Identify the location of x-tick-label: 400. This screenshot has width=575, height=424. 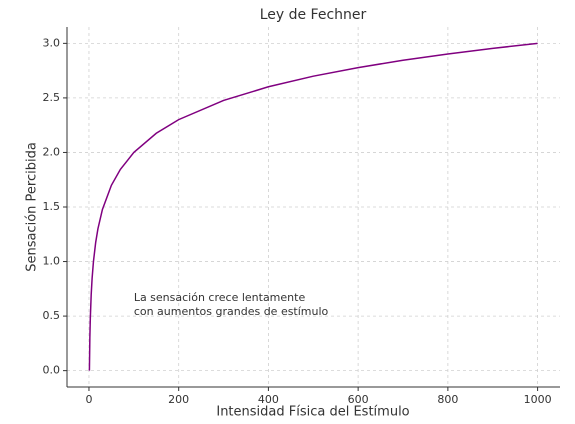
(268, 399).